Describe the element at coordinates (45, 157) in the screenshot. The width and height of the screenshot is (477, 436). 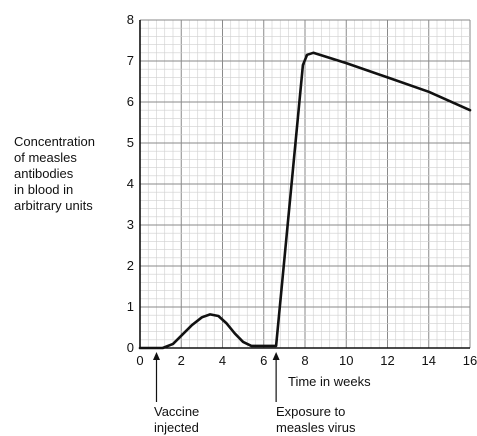
I see `y-axis-label-line: of measles` at that location.